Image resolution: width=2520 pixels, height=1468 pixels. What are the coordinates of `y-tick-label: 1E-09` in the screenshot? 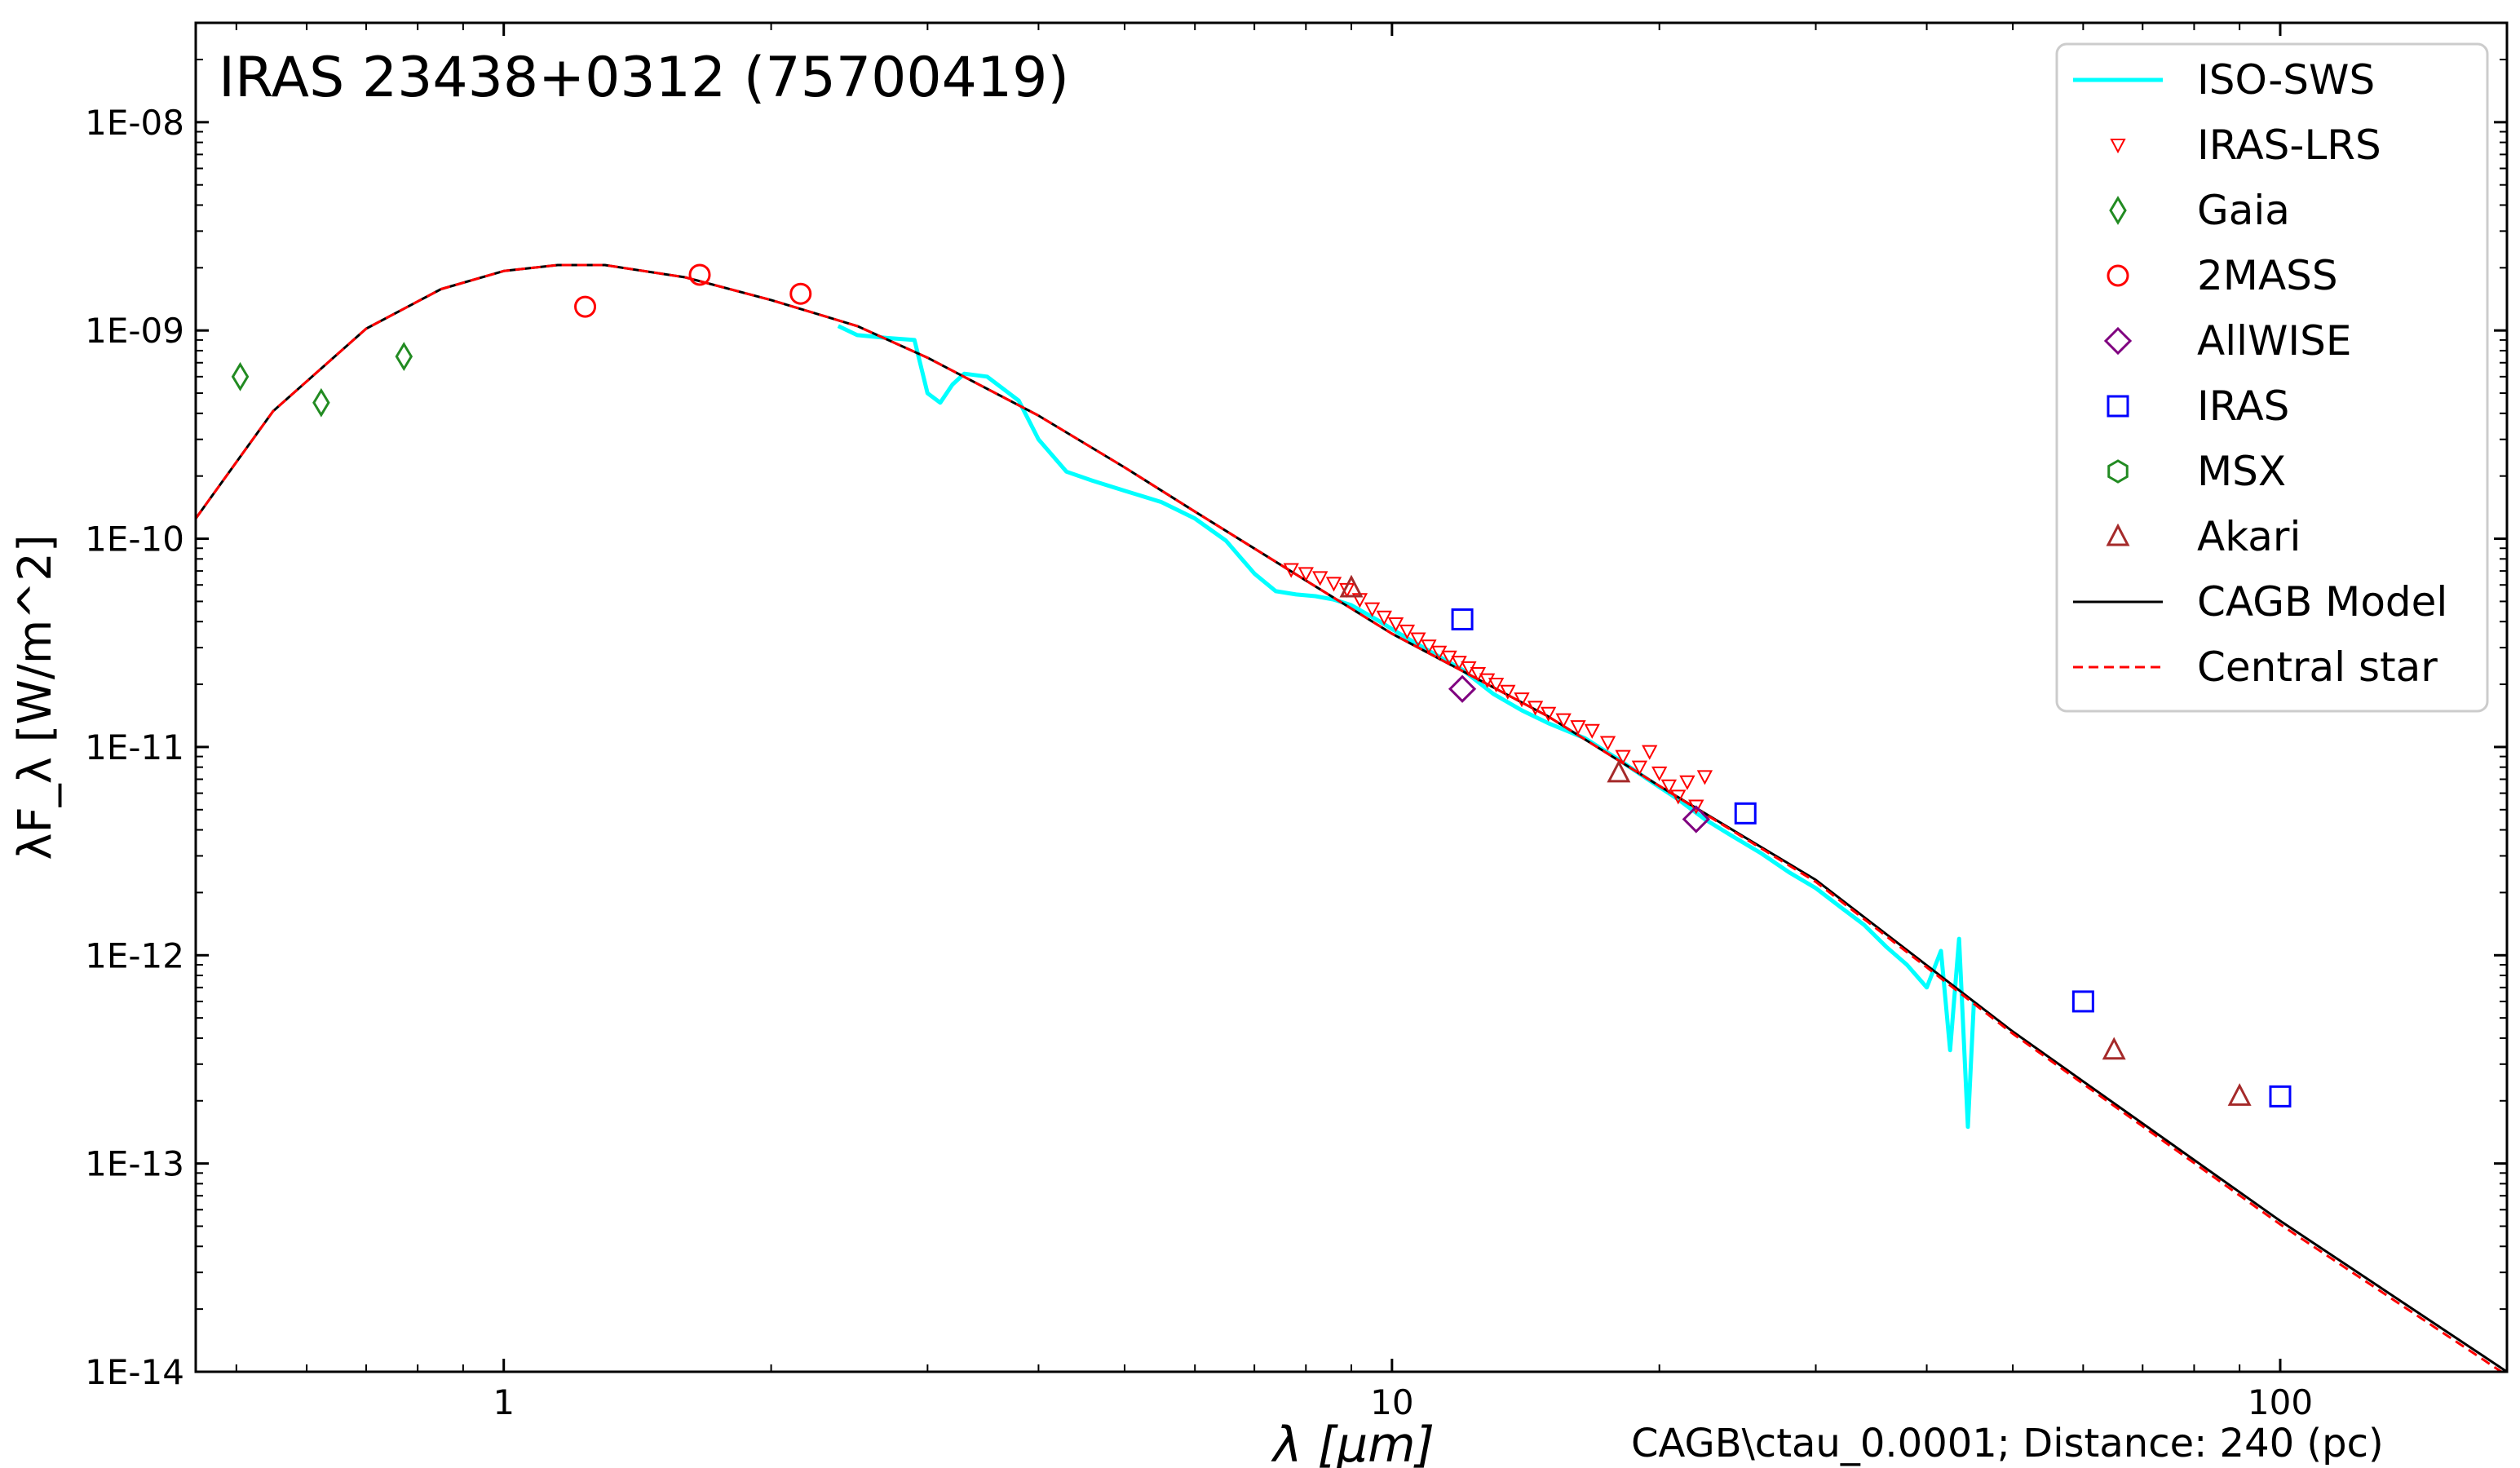 It's located at (134, 331).